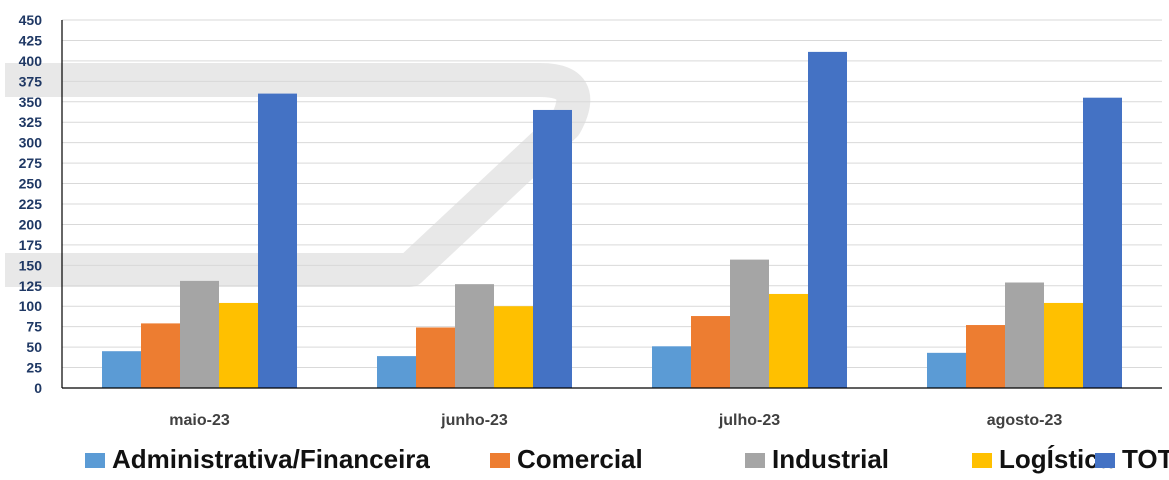 The height and width of the screenshot is (480, 1169). I want to click on x-category-label: agosto-23, so click(1025, 420).